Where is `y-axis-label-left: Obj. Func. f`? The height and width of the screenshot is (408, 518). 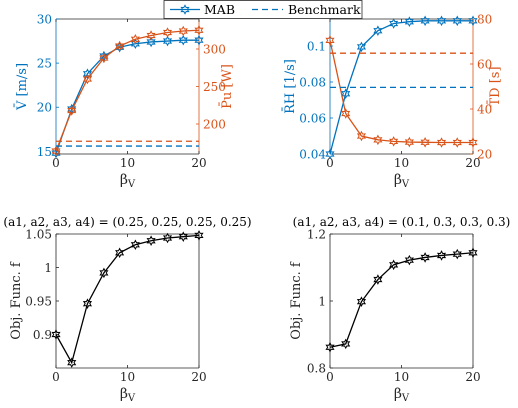
y-axis-label-left: Obj. Func. f is located at coordinates (296, 300).